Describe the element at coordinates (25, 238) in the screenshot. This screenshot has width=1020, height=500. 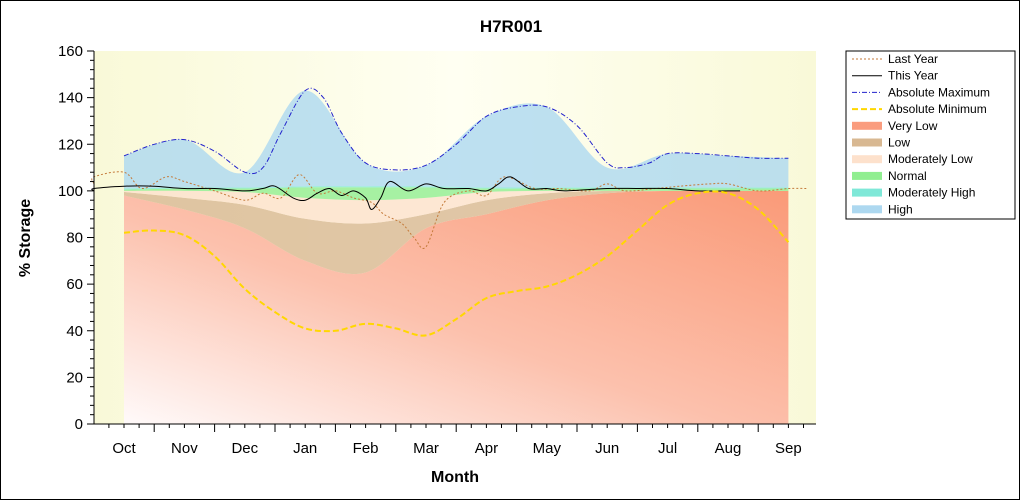
I see `y-axis-title: % Storage` at that location.